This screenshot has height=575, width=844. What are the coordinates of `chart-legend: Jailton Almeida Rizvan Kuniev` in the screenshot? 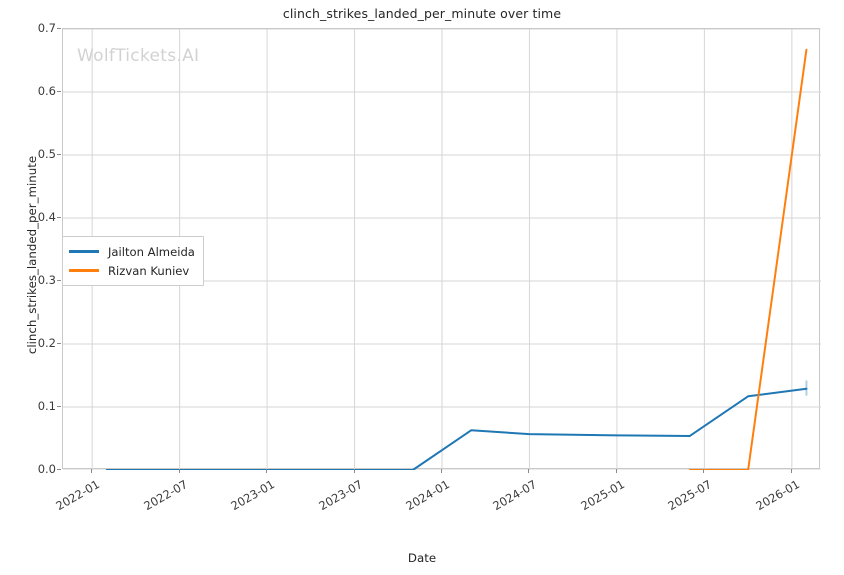 It's located at (133, 261).